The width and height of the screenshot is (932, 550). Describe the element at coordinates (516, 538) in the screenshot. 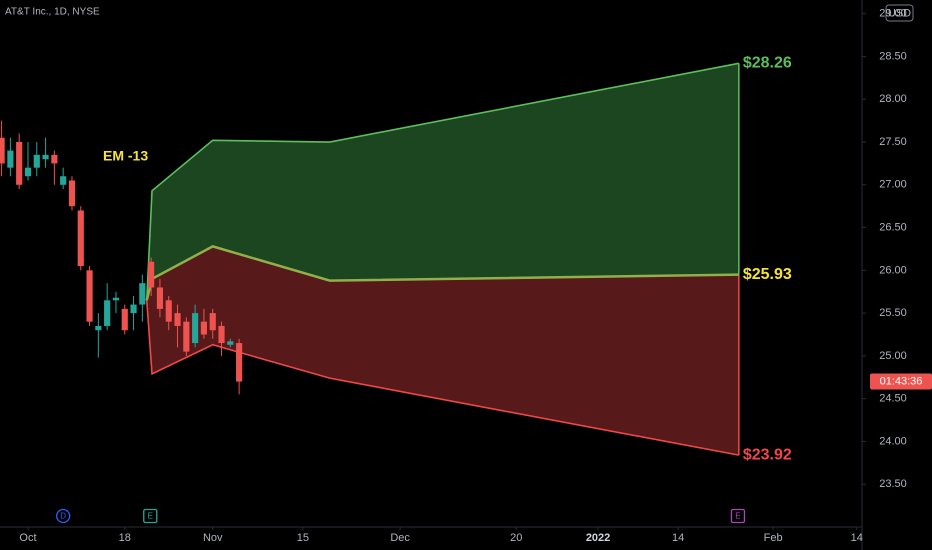

I see `x-tick-label: 20` at that location.